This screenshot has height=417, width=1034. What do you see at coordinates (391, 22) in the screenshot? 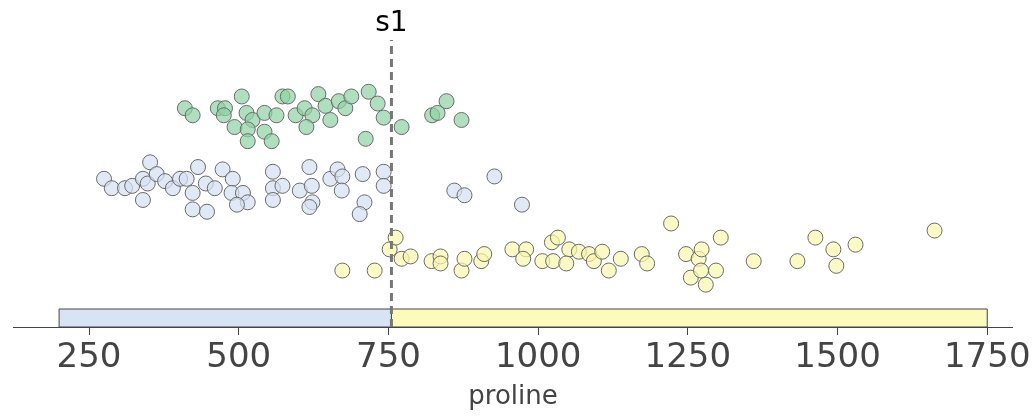
I see `ref-line-label: s1` at bounding box center [391, 22].